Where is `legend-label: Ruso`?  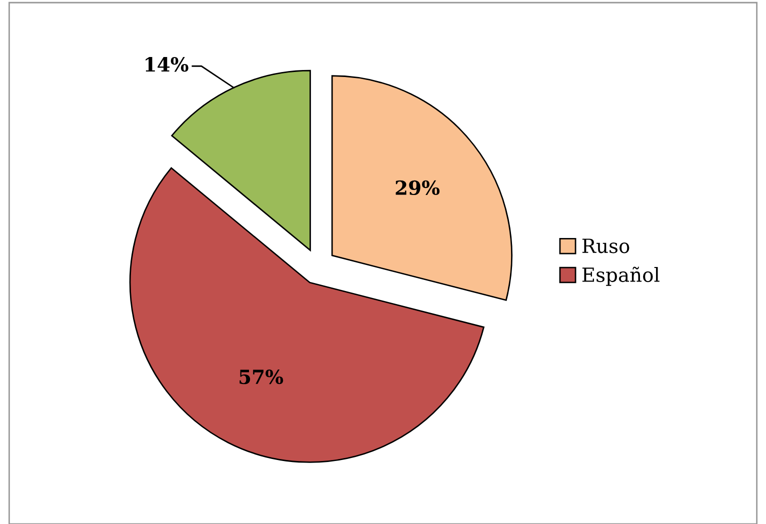
legend-label: Ruso is located at coordinates (606, 246).